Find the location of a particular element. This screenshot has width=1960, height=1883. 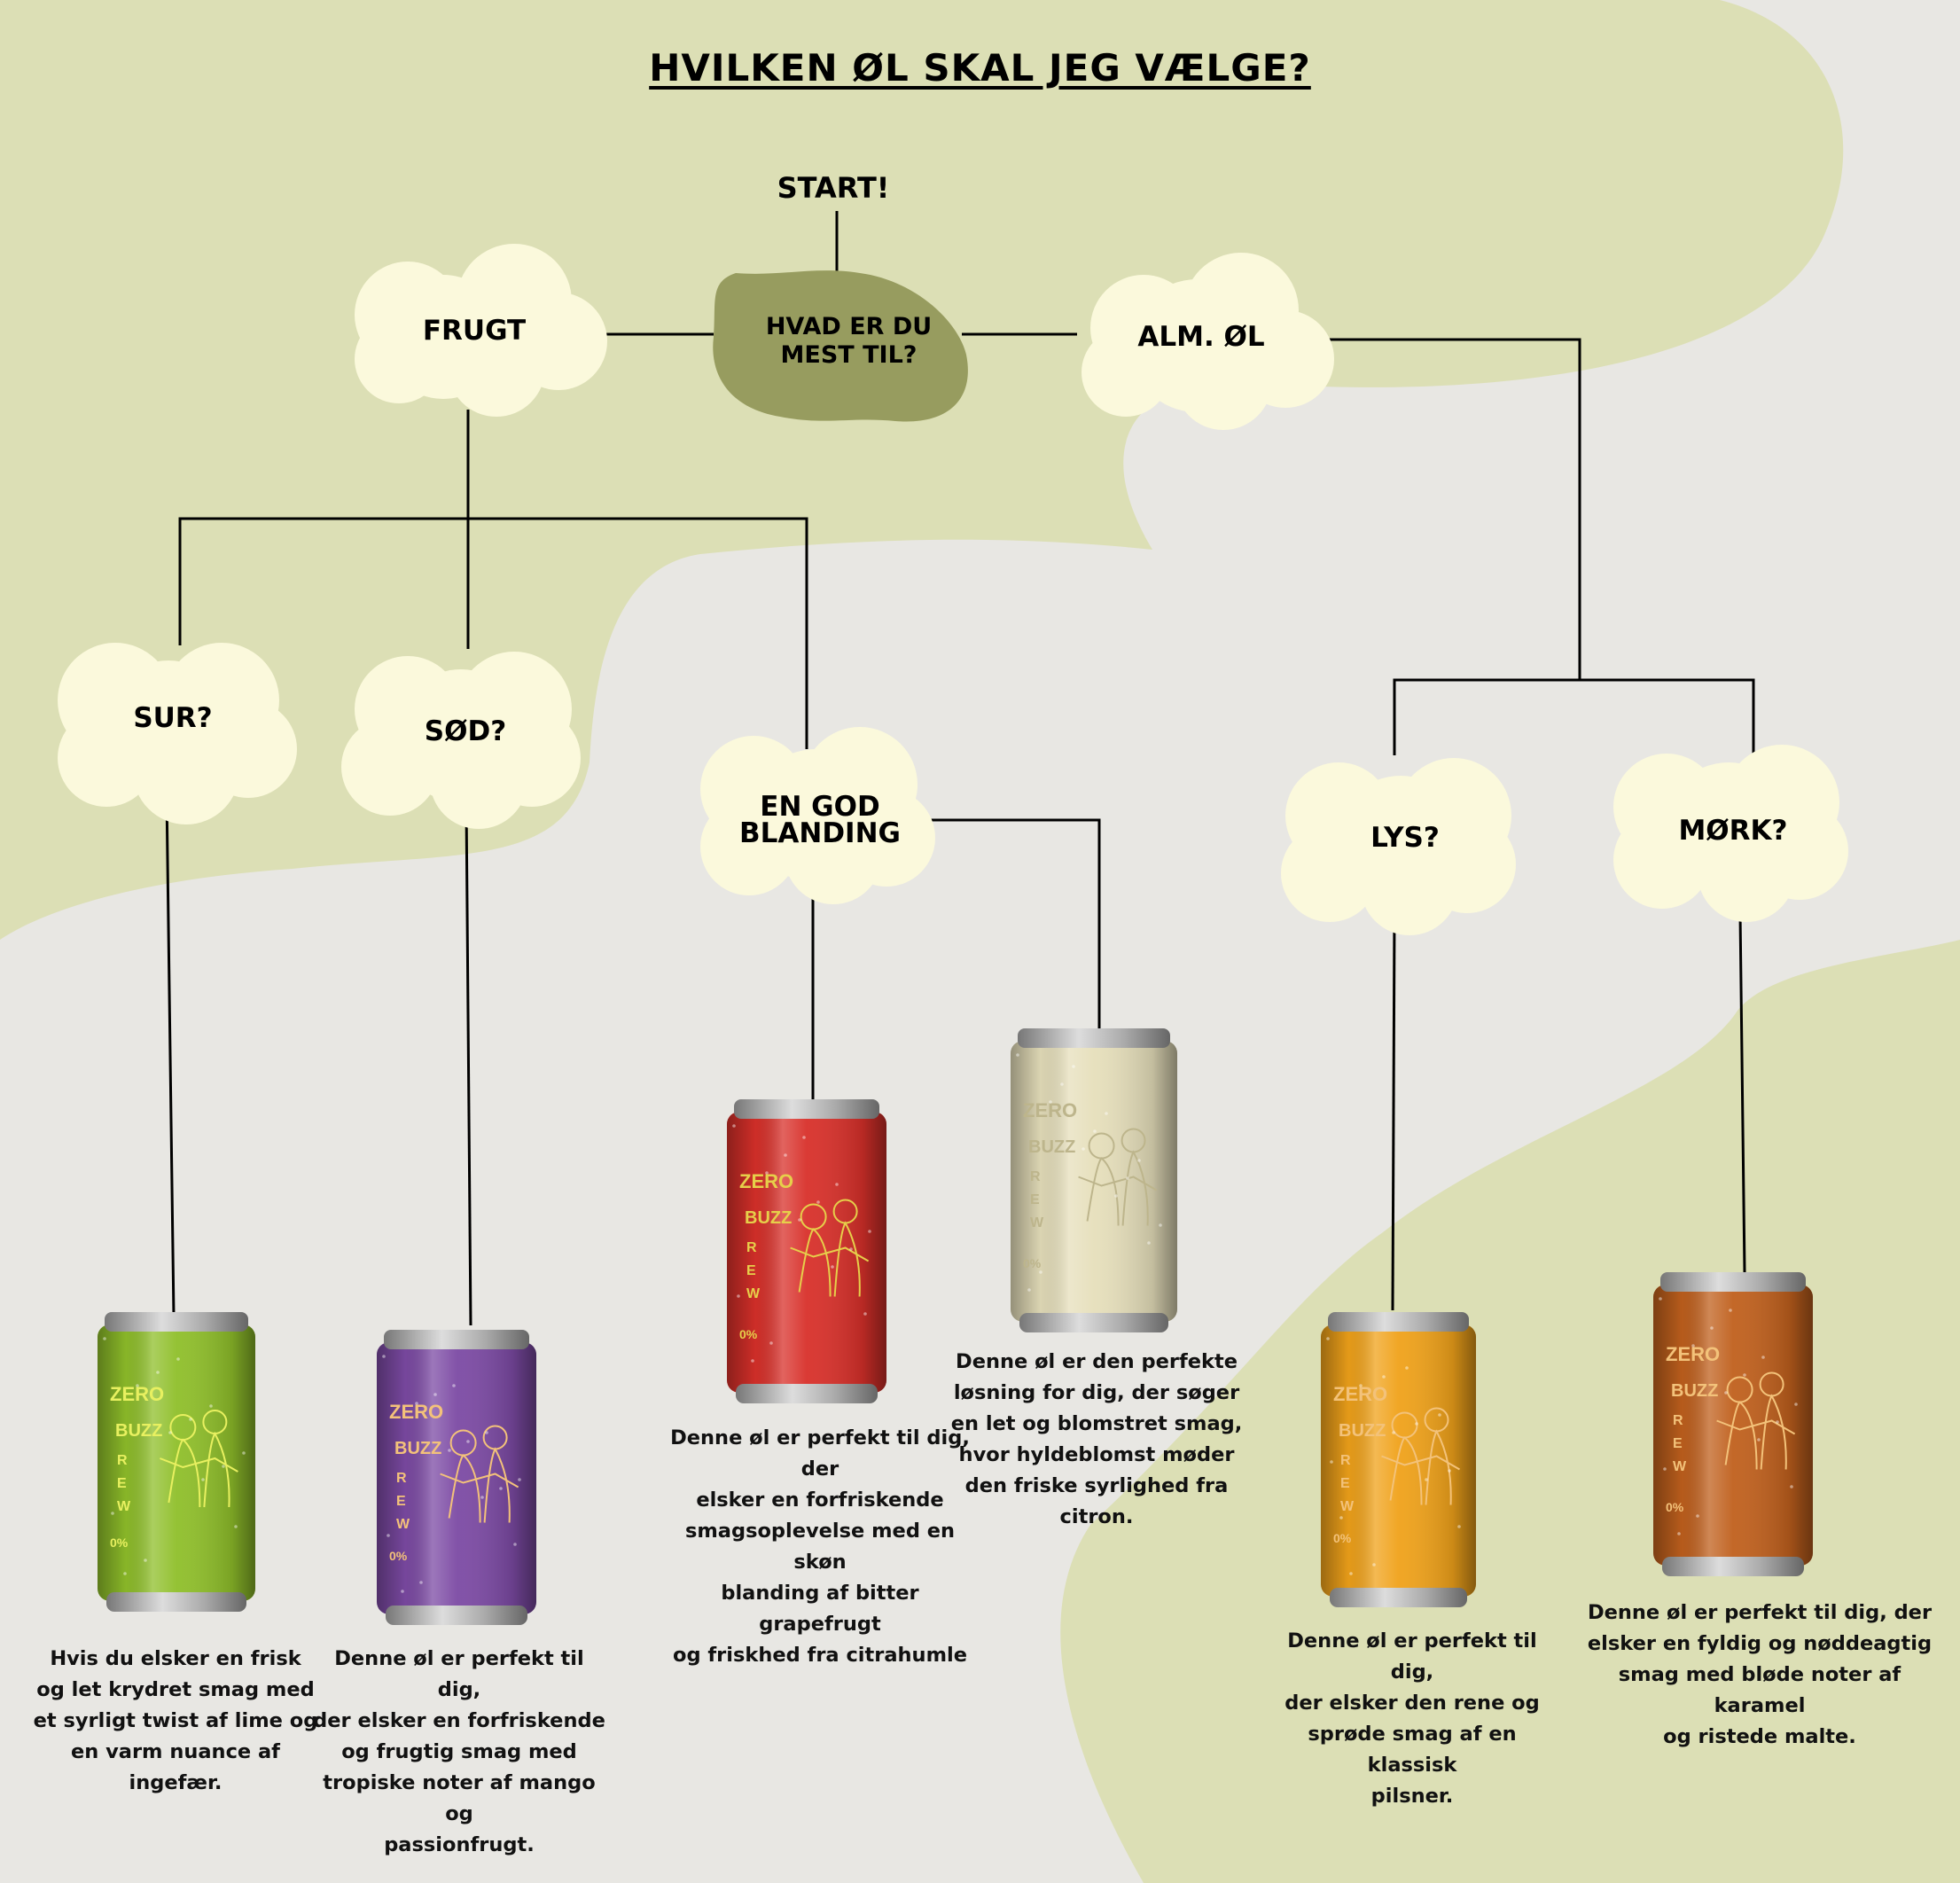

question-blob is located at coordinates (840, 346).